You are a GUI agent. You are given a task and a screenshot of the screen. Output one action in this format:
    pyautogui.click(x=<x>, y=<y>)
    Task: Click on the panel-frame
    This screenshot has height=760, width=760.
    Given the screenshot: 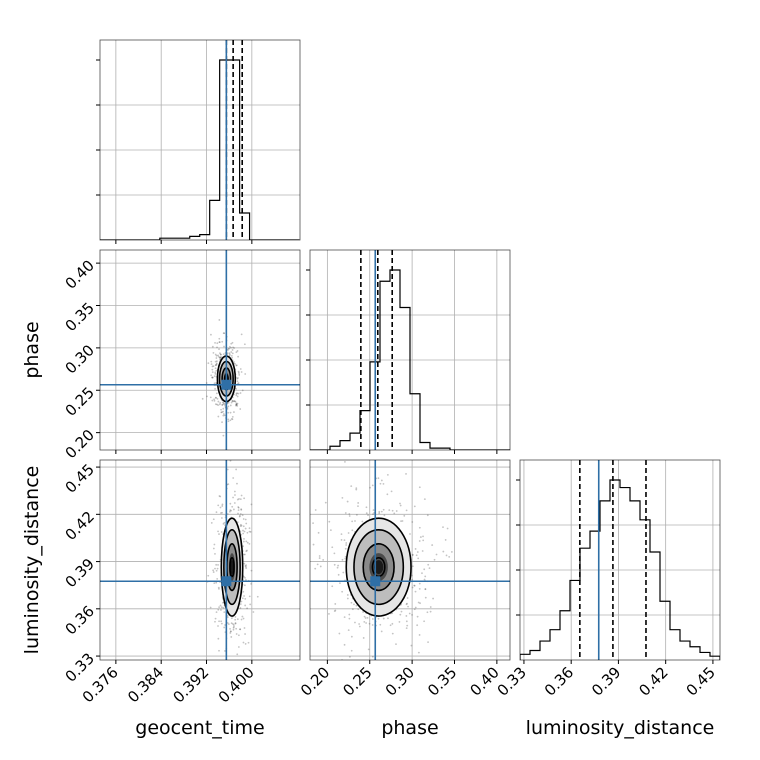 What is the action you would take?
    pyautogui.click(x=200, y=140)
    